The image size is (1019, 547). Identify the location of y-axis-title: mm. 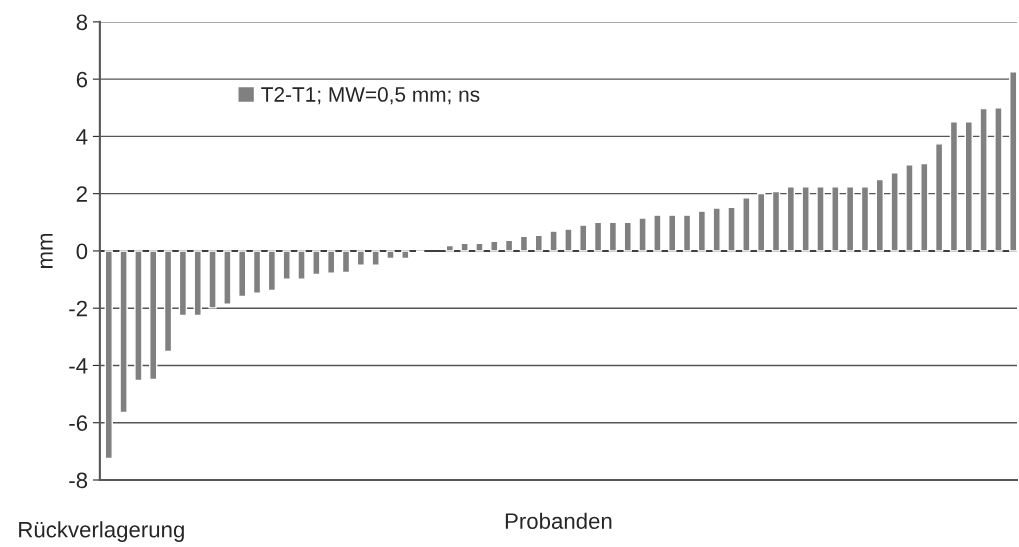
(46, 250).